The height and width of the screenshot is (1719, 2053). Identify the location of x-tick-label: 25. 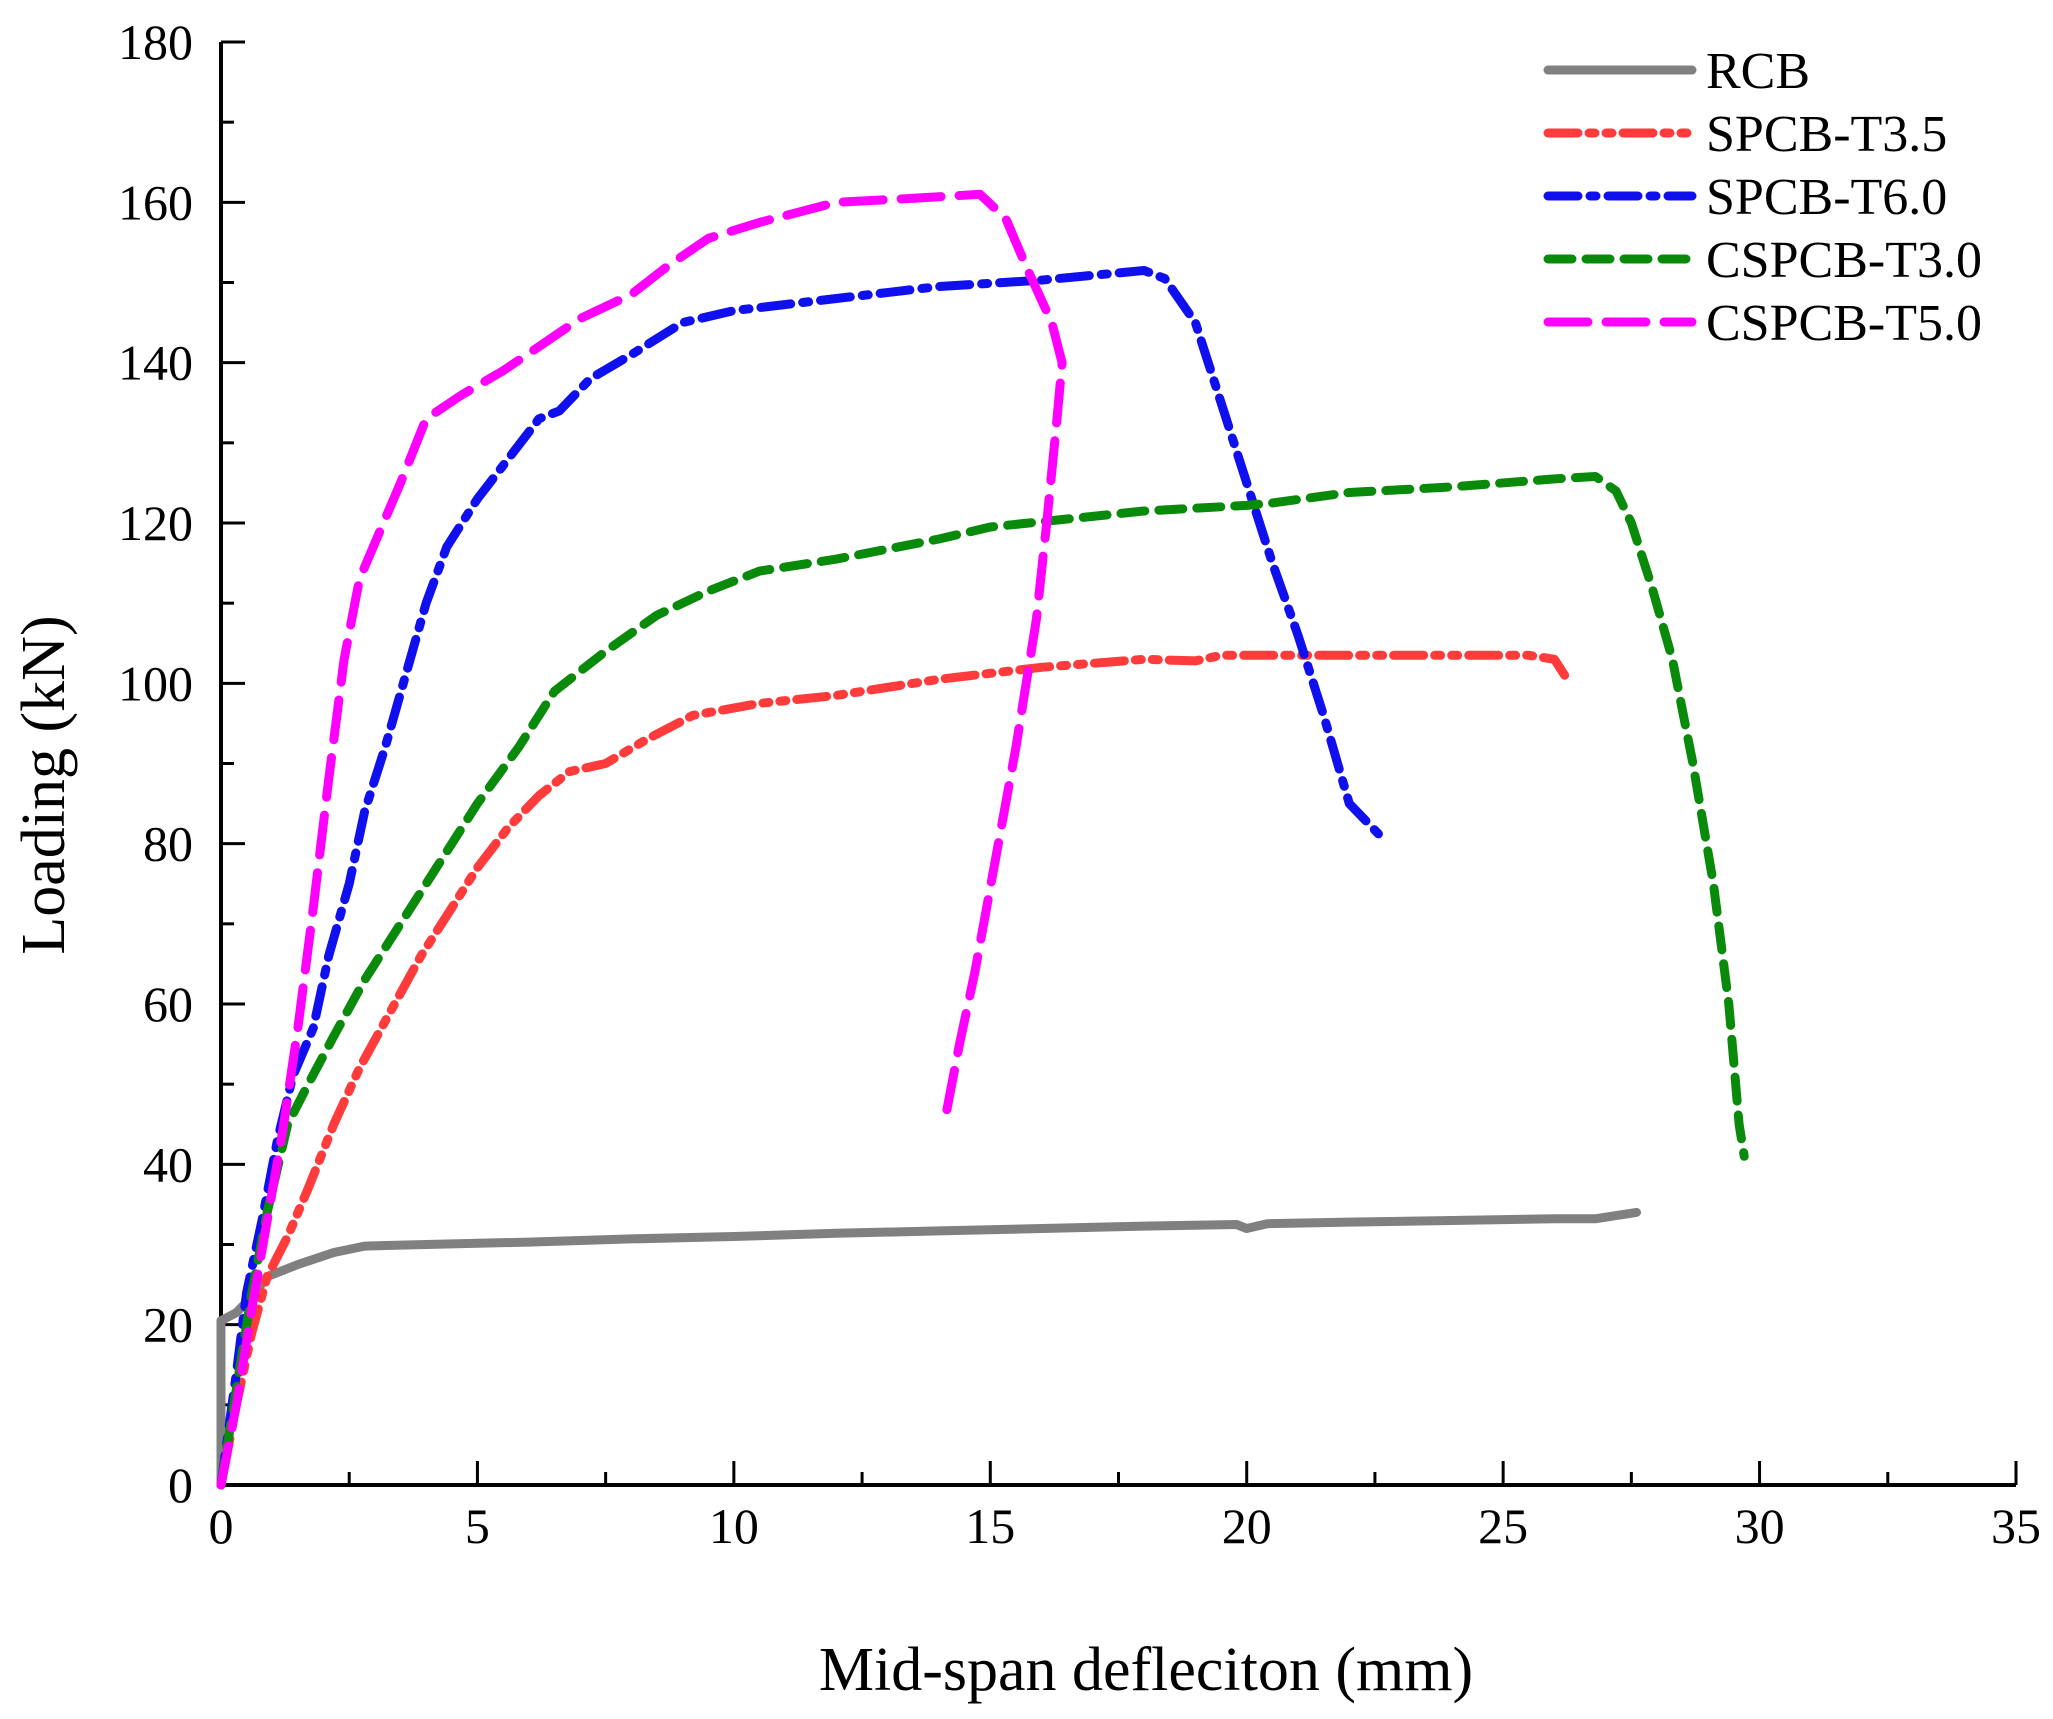
(1503, 1526).